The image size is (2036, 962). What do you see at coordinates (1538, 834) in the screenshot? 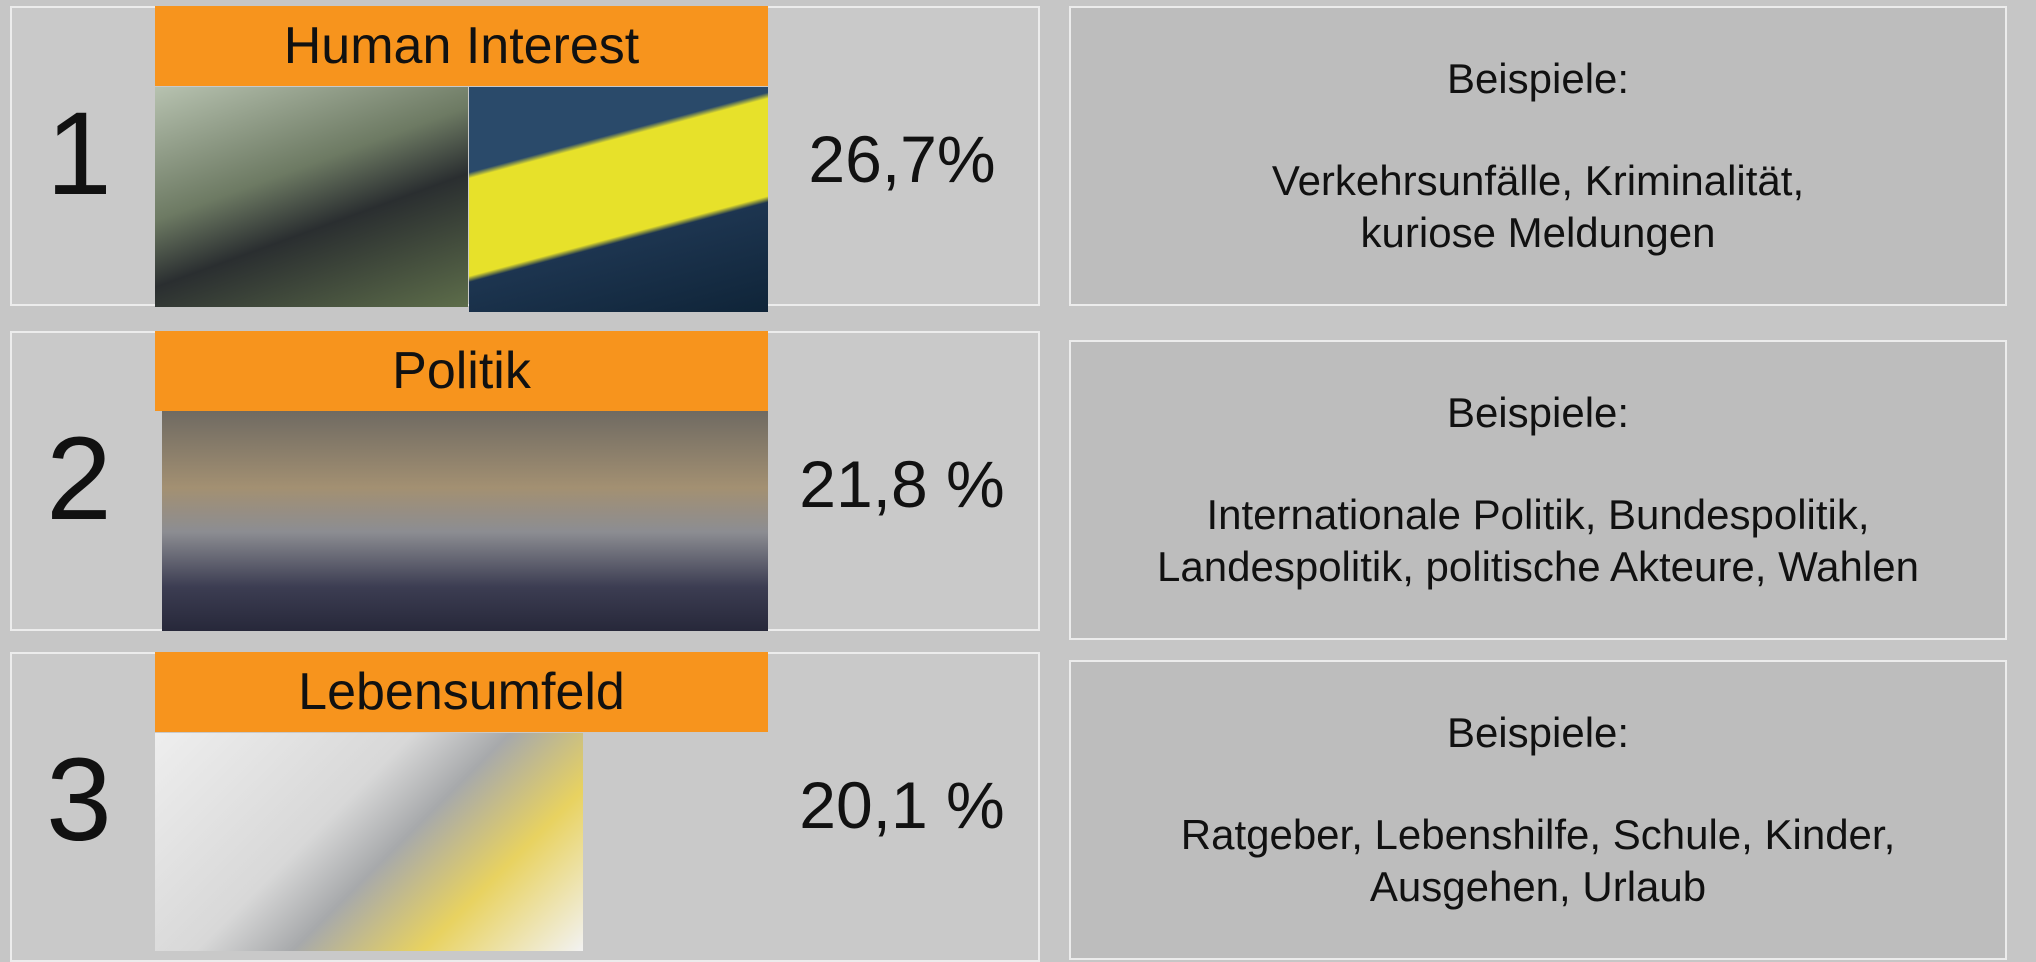
I see `examples-line: Ratgeber, Lebenshilfe, Schule, Kinder,` at bounding box center [1538, 834].